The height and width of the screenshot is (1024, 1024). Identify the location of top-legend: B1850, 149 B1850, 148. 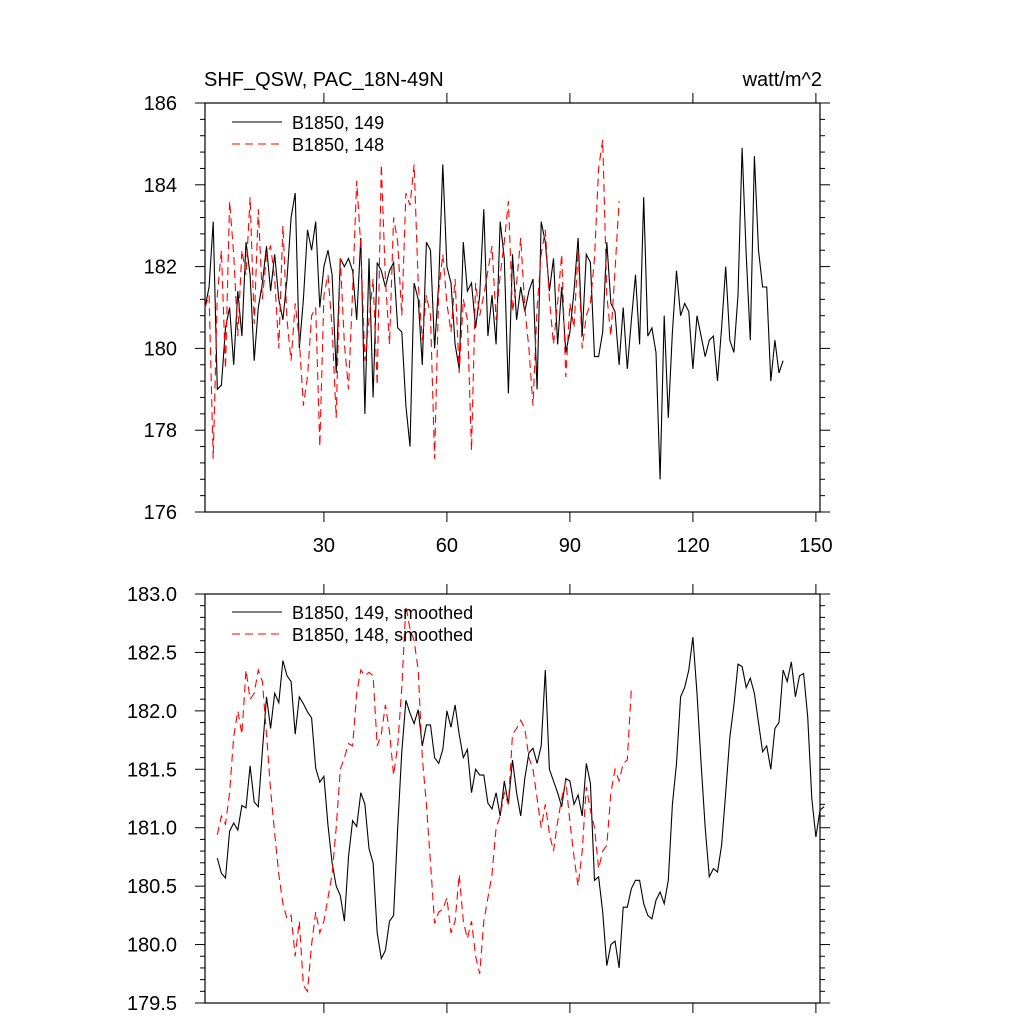
(308, 134).